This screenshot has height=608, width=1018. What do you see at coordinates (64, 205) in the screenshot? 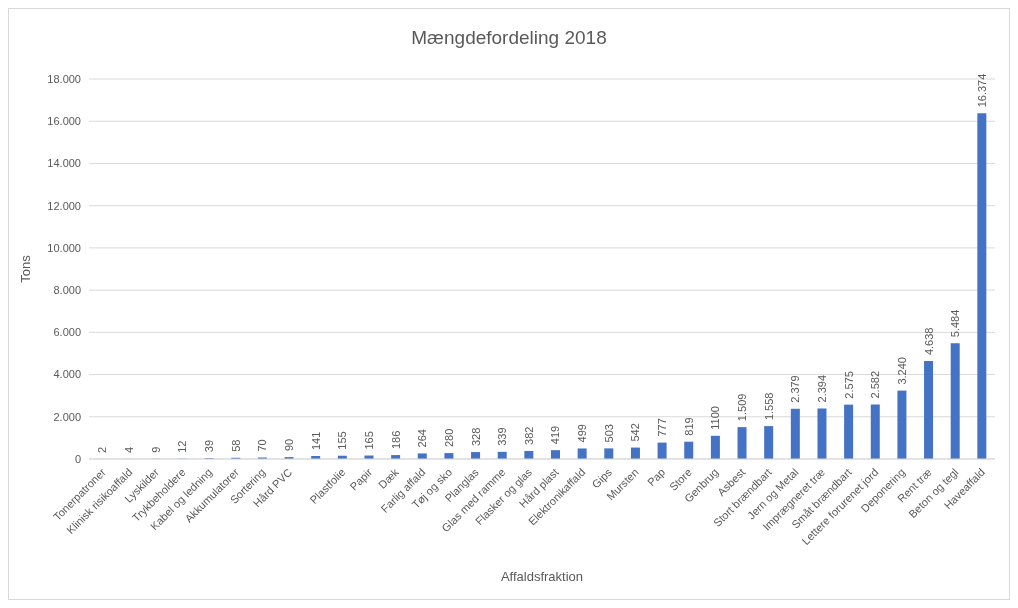
I see `y-tick-label: 12.000` at bounding box center [64, 205].